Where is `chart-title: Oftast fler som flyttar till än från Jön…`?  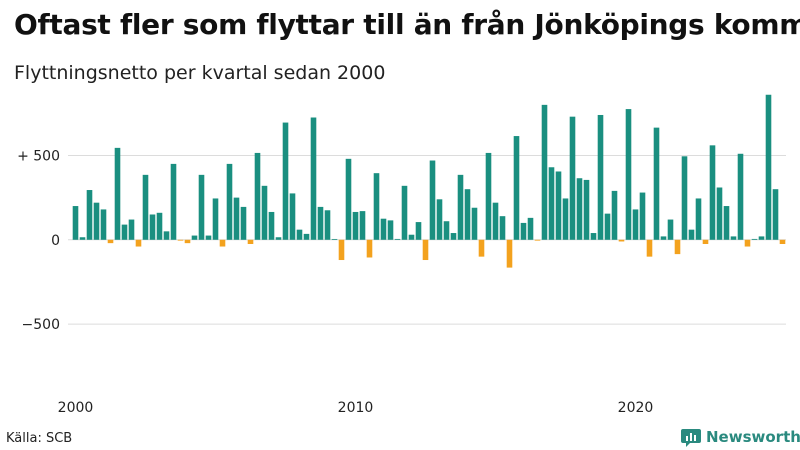 chart-title: Oftast fler som flyttar till än från Jön… is located at coordinates (407, 24).